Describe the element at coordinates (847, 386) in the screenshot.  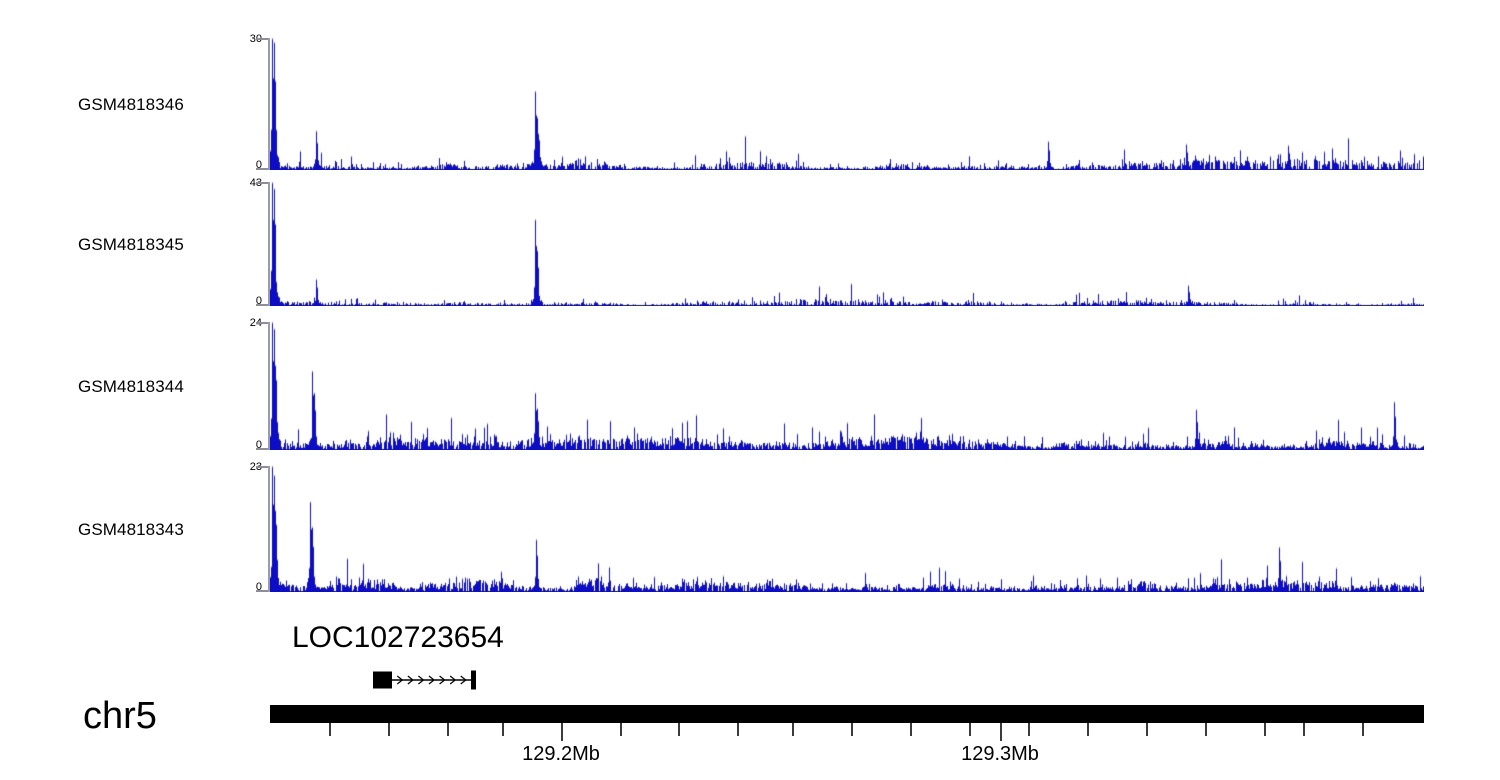
I see `signal-track-gsm4818344` at that location.